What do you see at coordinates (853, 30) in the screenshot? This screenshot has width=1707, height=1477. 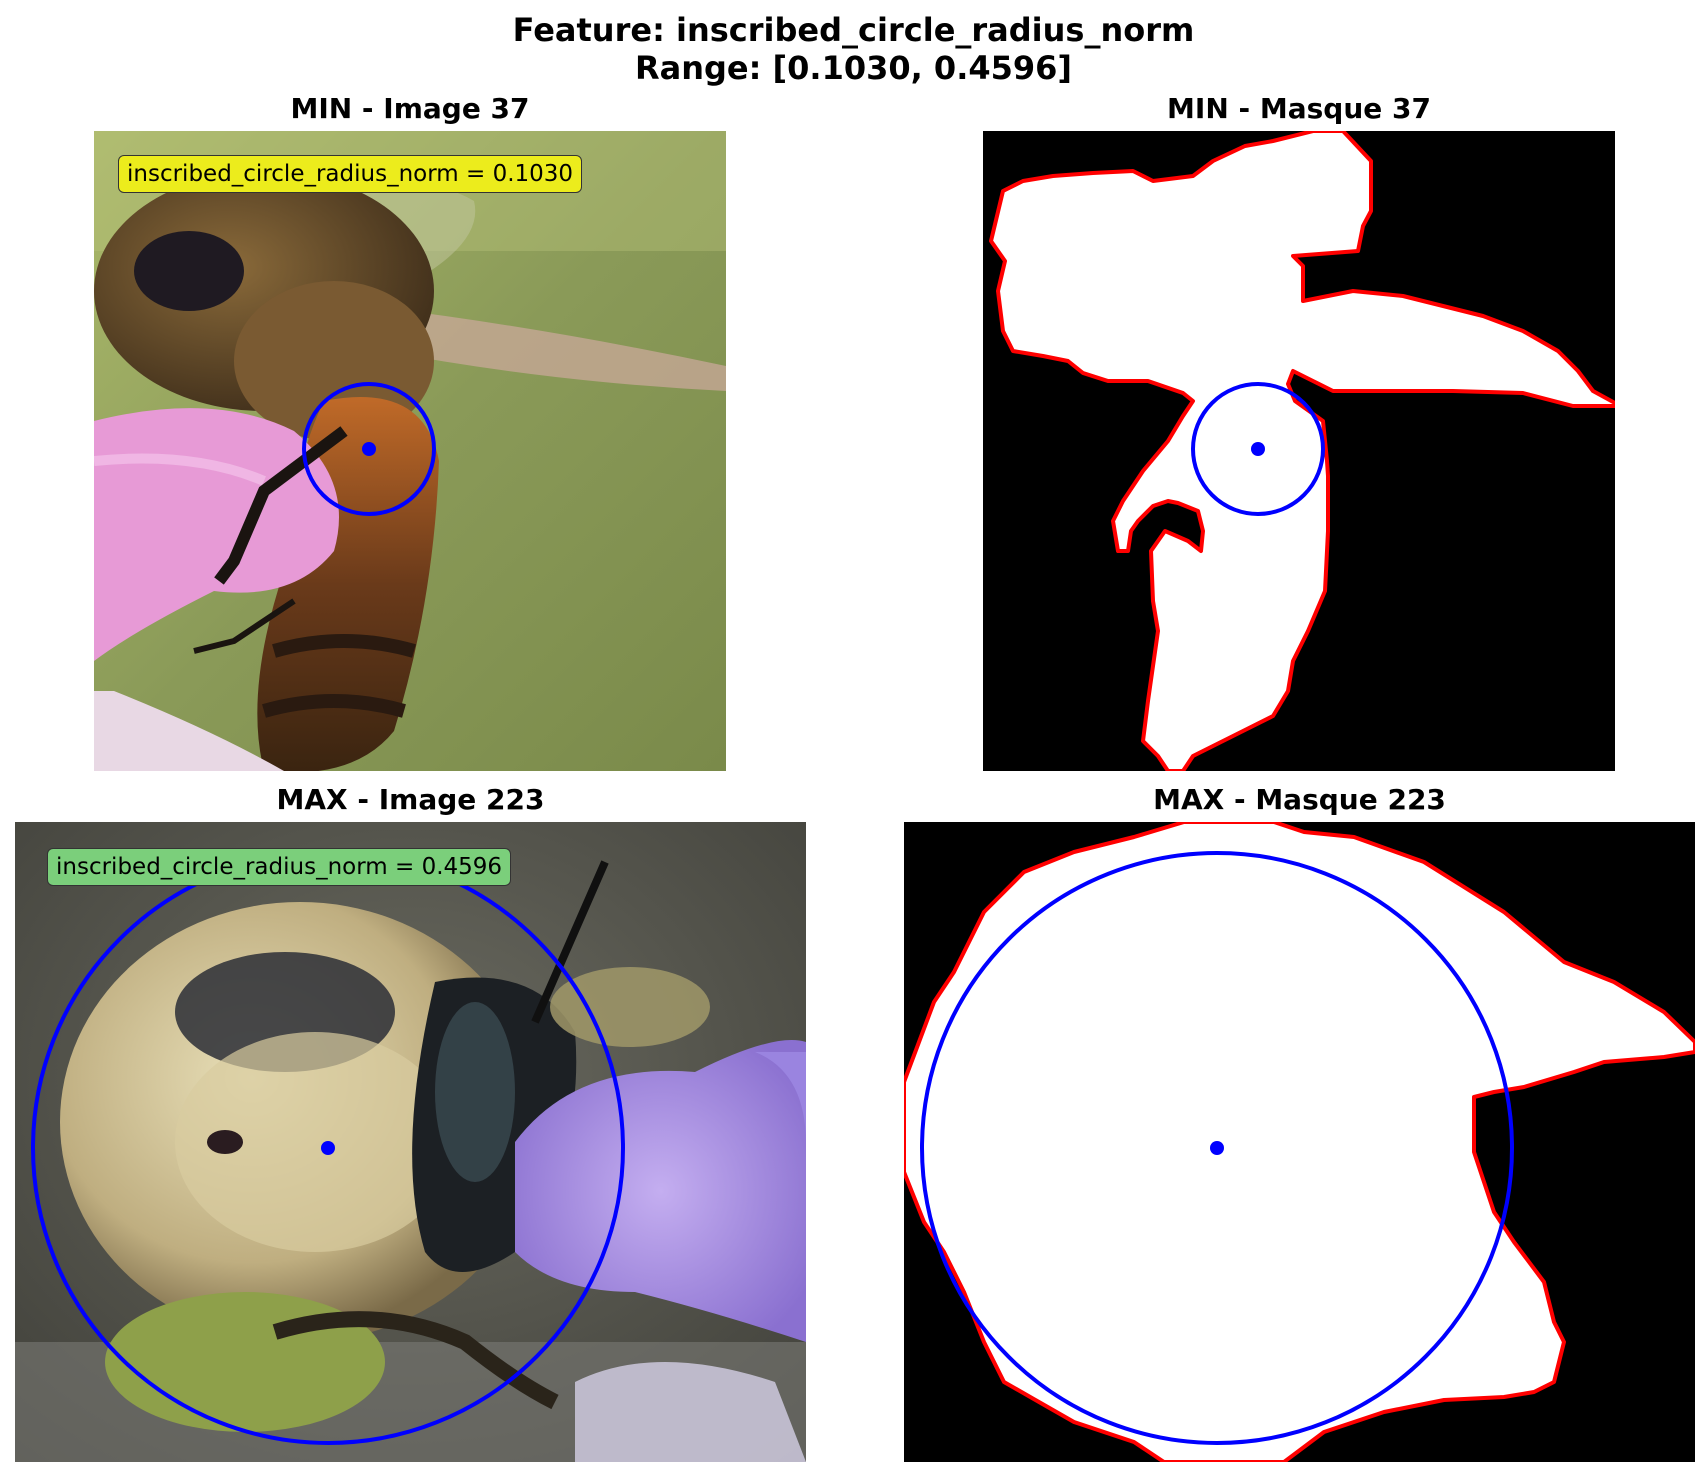 I see `figure-title-line1: Feature: inscribed_circle_radius_norm` at bounding box center [853, 30].